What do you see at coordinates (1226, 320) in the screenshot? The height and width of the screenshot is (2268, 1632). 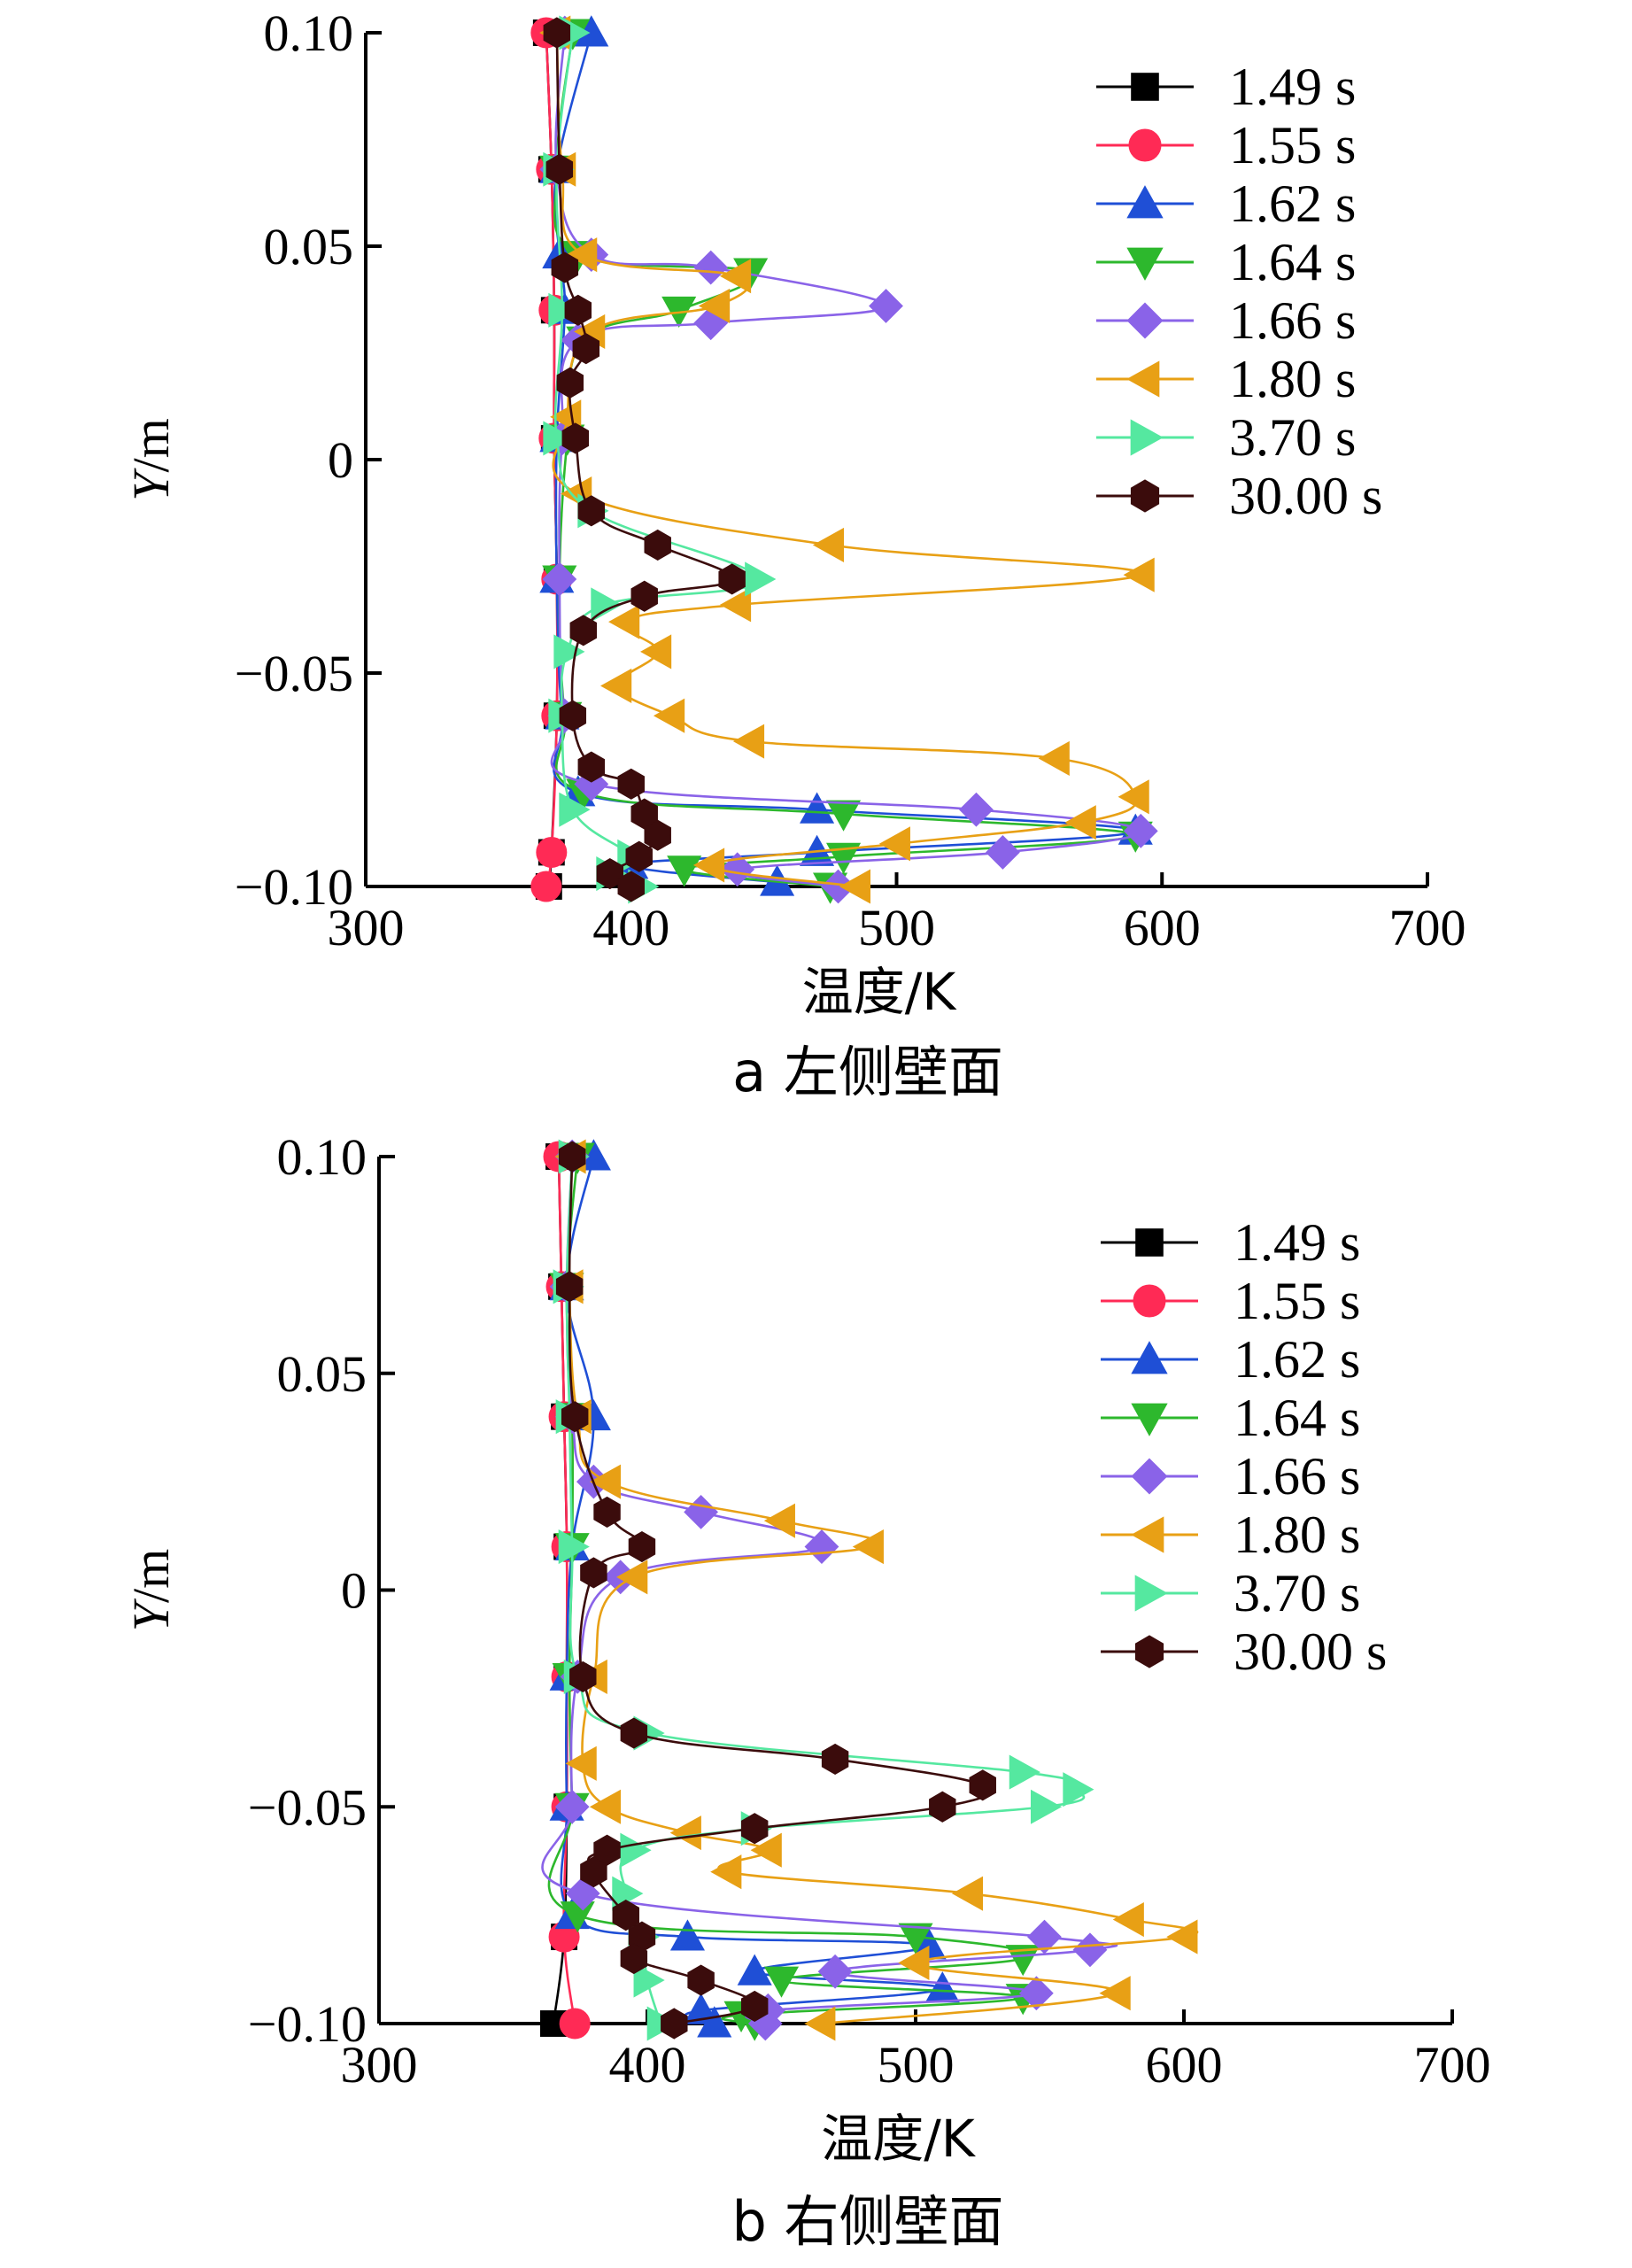 I see `legend-item: 1.66 s` at bounding box center [1226, 320].